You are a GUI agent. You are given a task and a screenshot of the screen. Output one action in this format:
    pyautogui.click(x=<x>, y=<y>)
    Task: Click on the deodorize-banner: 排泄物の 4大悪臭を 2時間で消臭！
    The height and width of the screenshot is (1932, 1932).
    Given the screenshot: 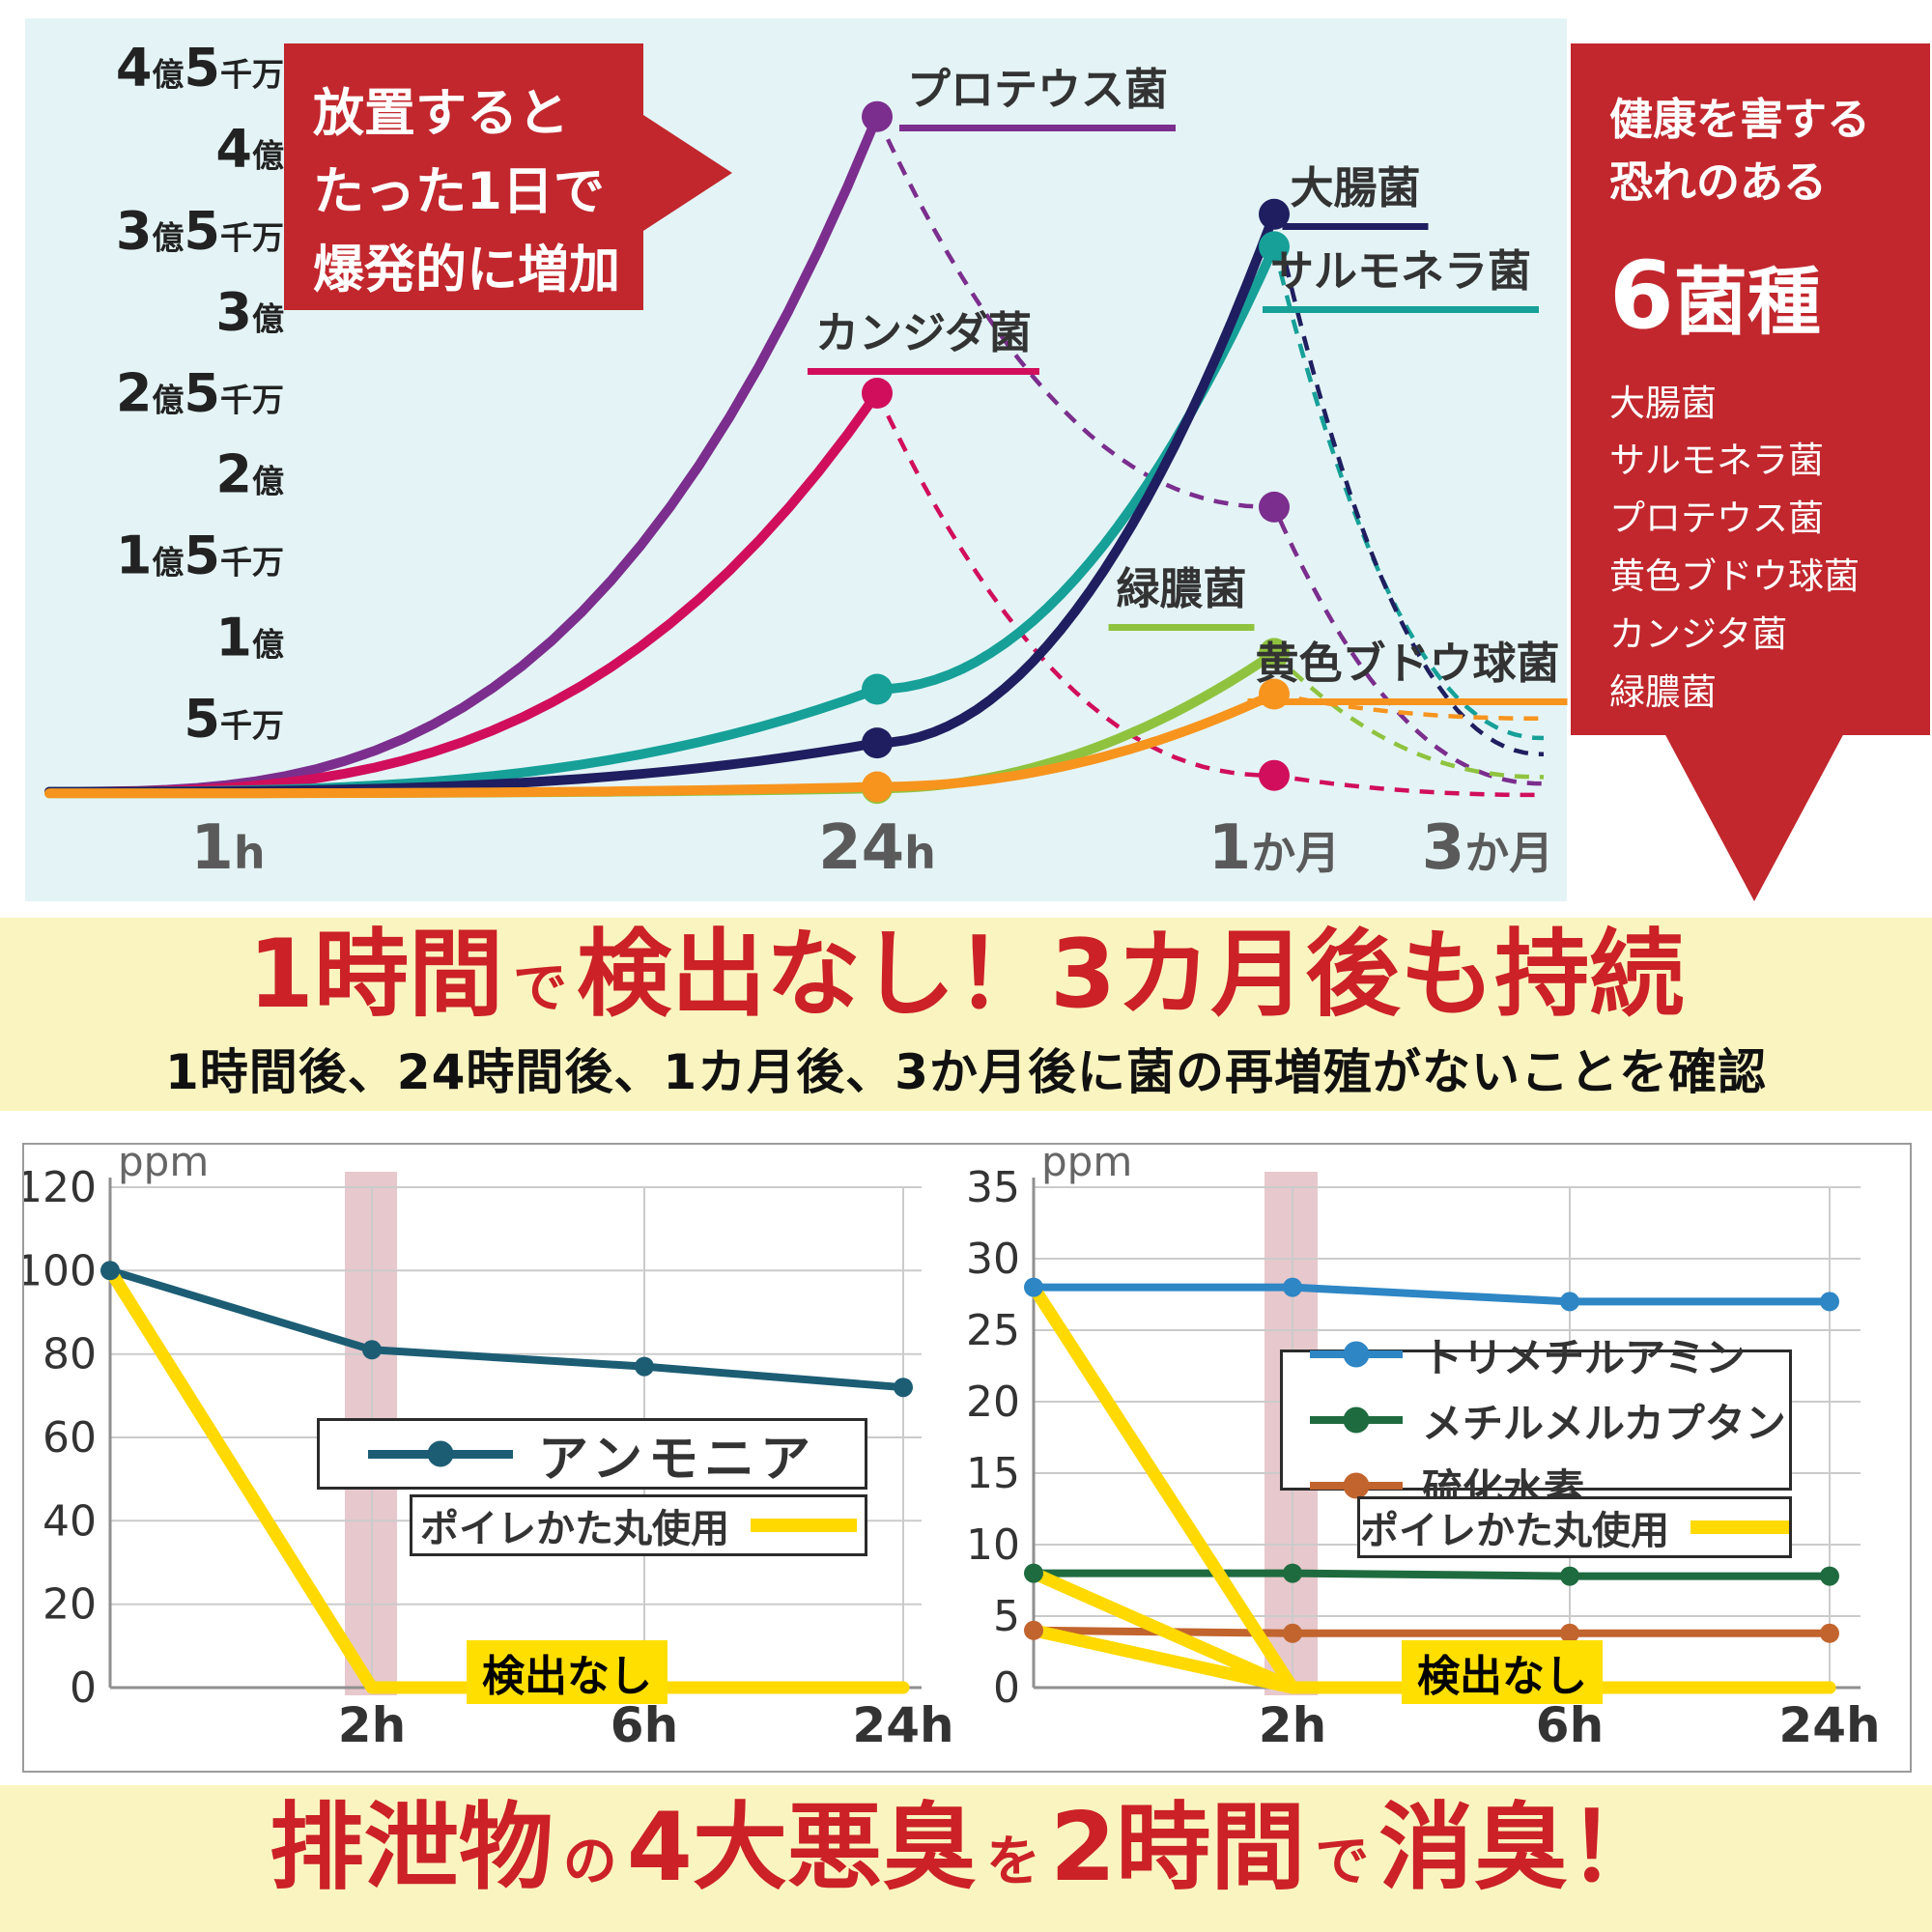 What is the action you would take?
    pyautogui.click(x=966, y=1858)
    